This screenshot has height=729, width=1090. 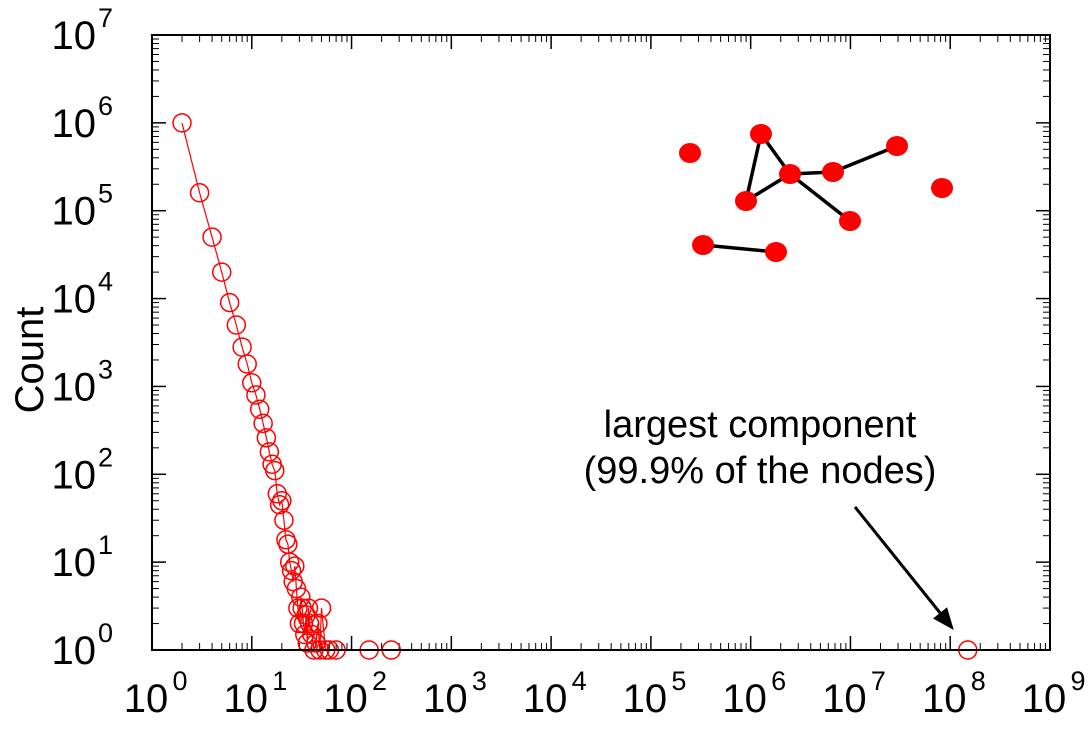 What do you see at coordinates (105, 194) in the screenshot?
I see `y-tick-exponent: 5` at bounding box center [105, 194].